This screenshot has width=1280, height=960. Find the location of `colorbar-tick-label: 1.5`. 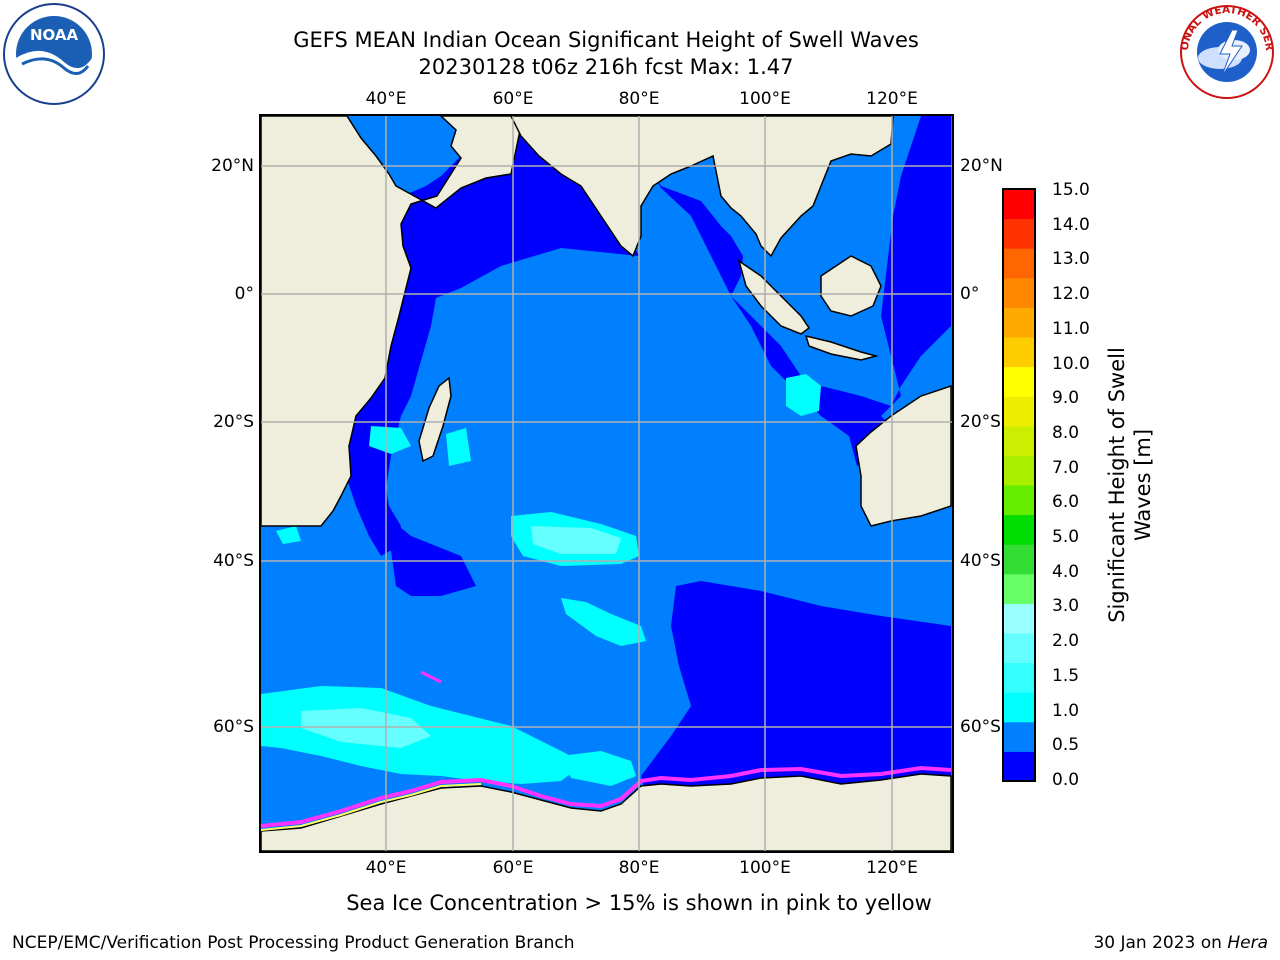

colorbar-tick-label: 1.5 is located at coordinates (1066, 675).